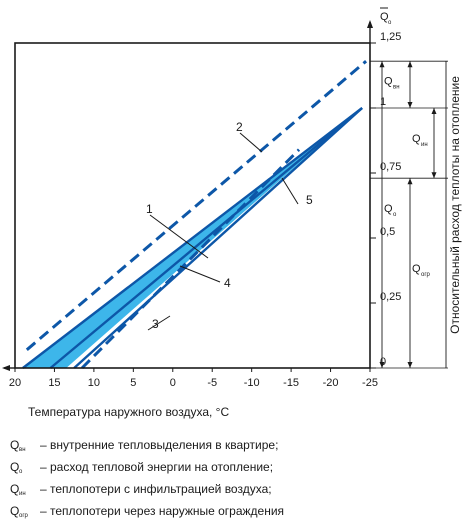  What do you see at coordinates (291, 383) in the screenshot?
I see `x-tick-label: -15` at bounding box center [291, 383].